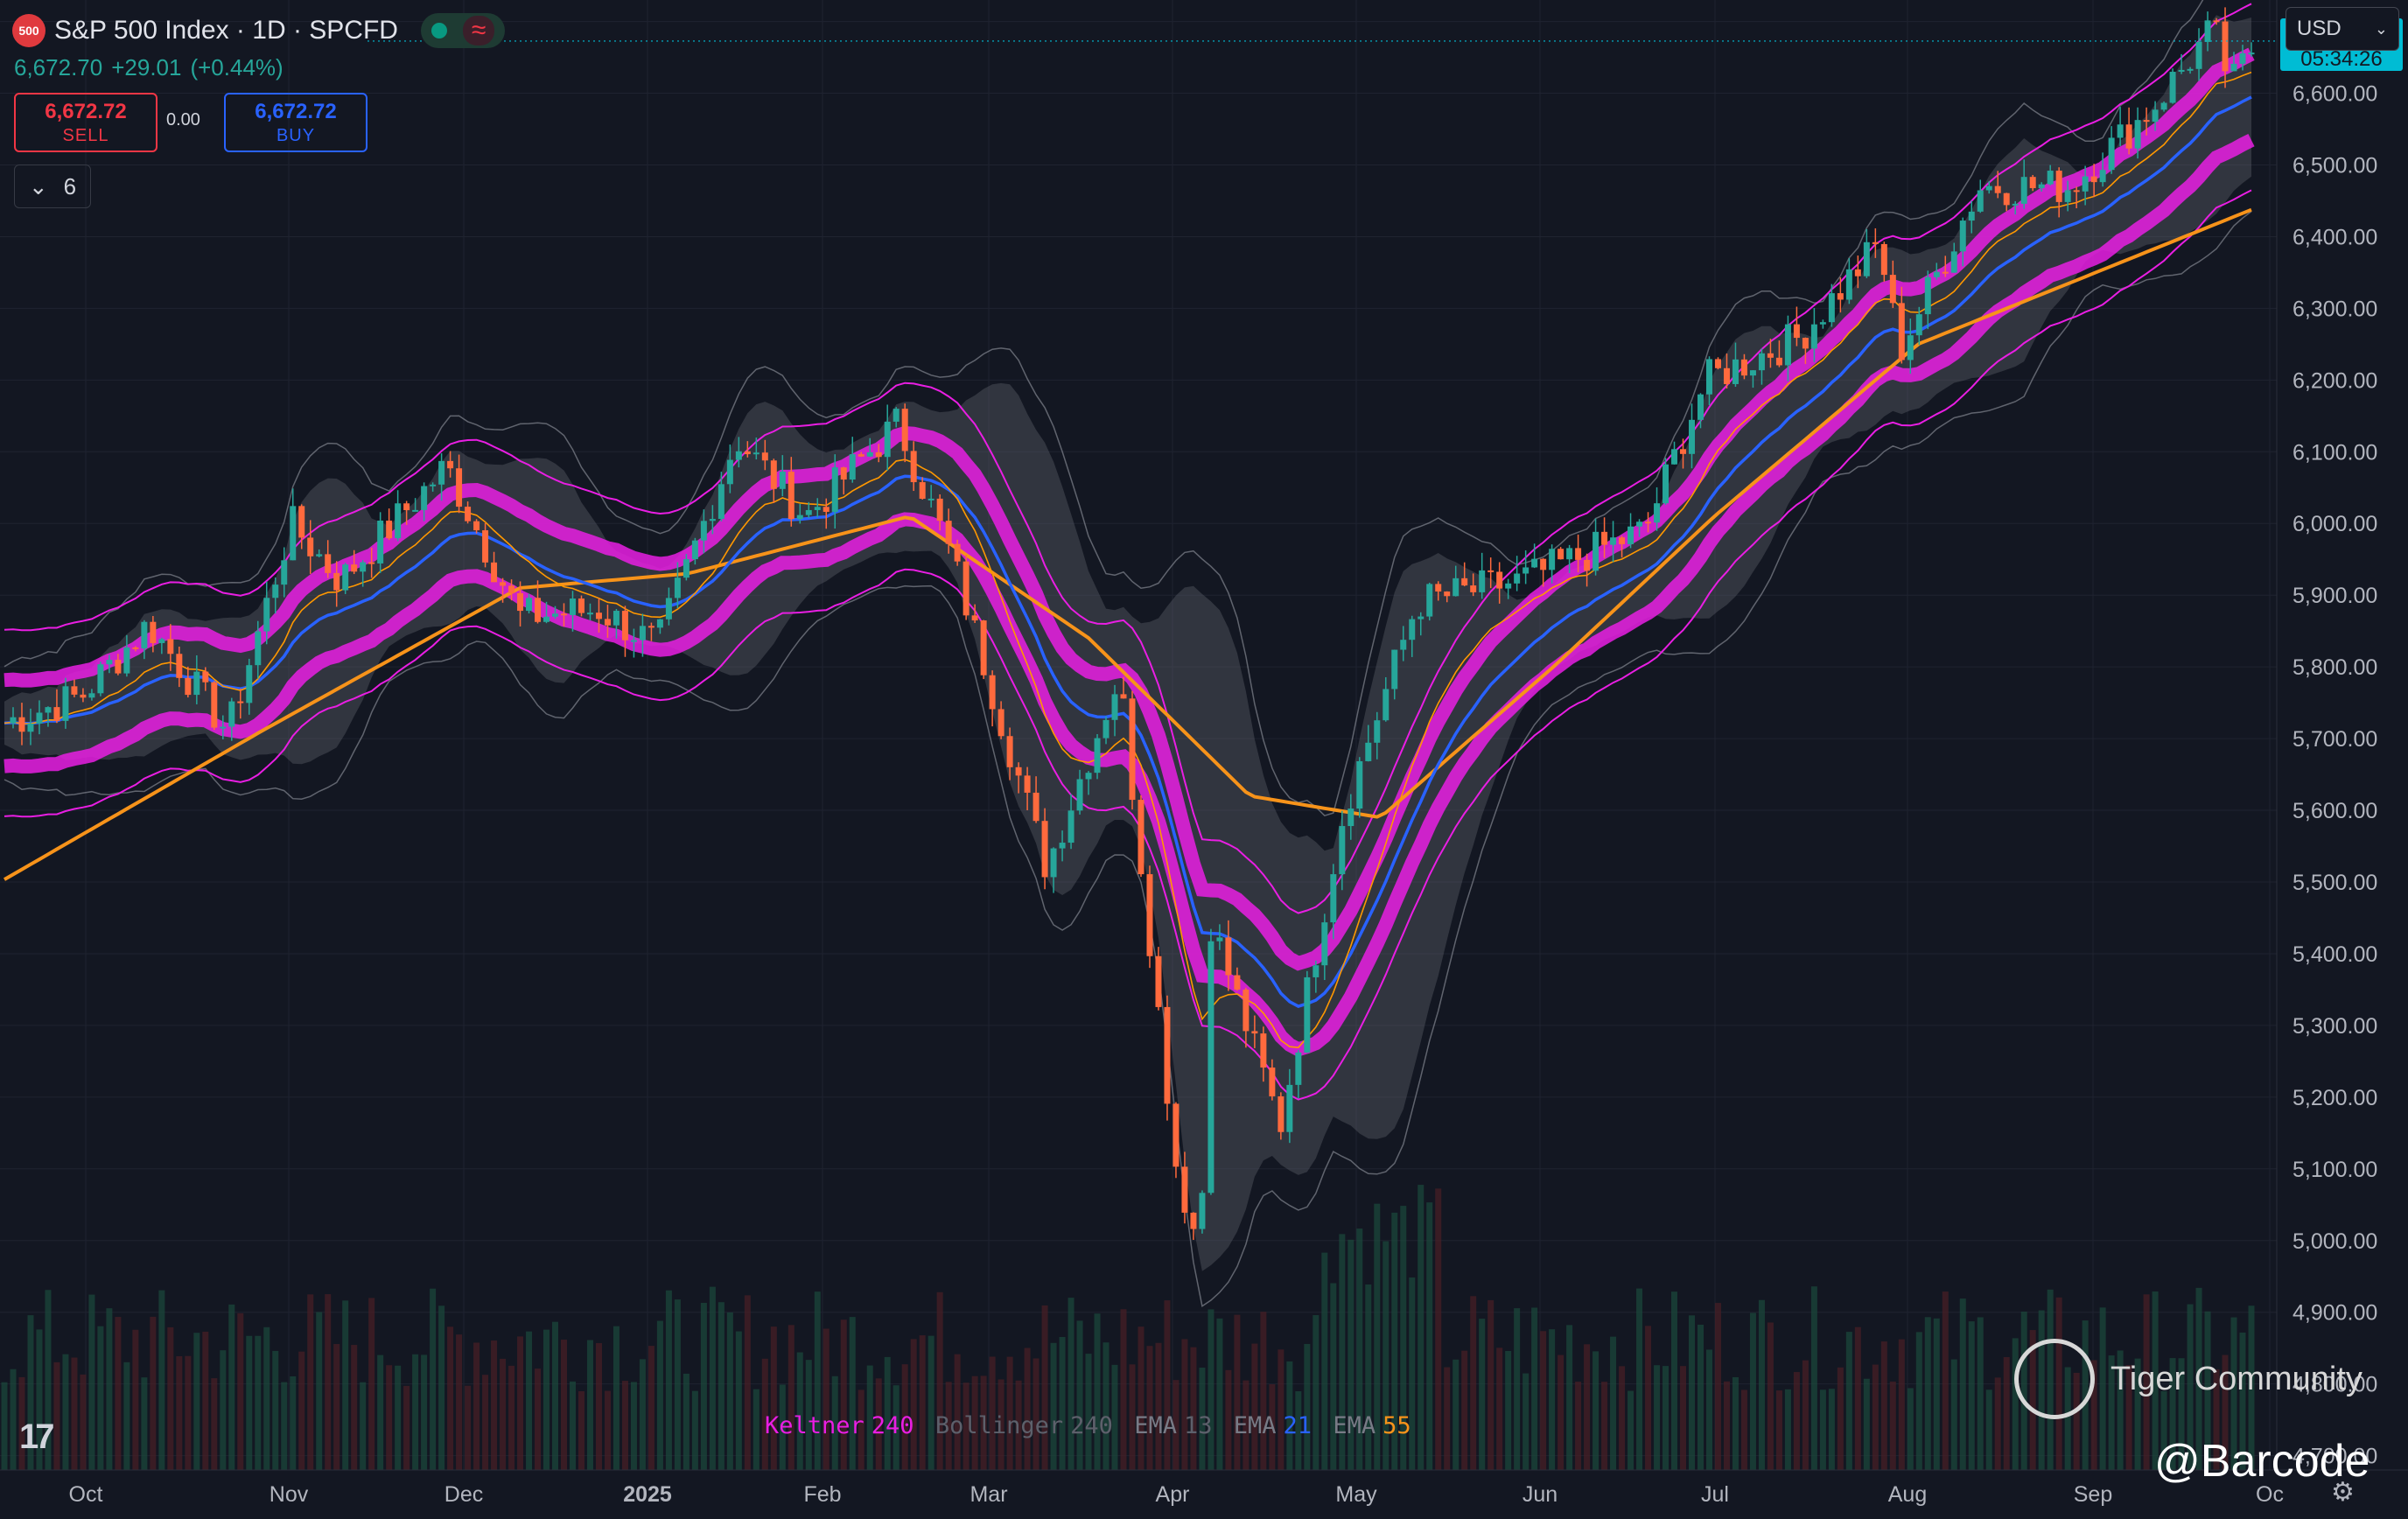 The height and width of the screenshot is (1519, 2408). Describe the element at coordinates (2334, 165) in the screenshot. I see `y-tick-label: 6,500.00` at that location.